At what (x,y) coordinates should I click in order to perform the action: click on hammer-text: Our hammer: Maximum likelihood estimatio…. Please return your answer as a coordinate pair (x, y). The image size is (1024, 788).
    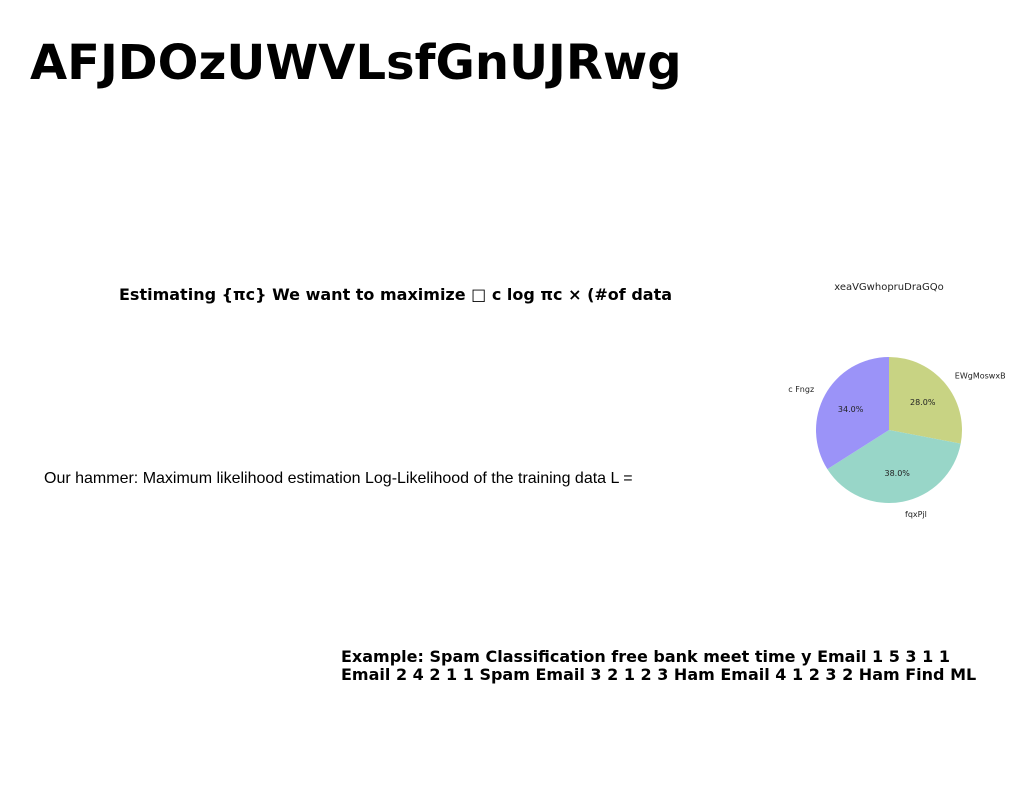
    Looking at the image, I should click on (338, 478).